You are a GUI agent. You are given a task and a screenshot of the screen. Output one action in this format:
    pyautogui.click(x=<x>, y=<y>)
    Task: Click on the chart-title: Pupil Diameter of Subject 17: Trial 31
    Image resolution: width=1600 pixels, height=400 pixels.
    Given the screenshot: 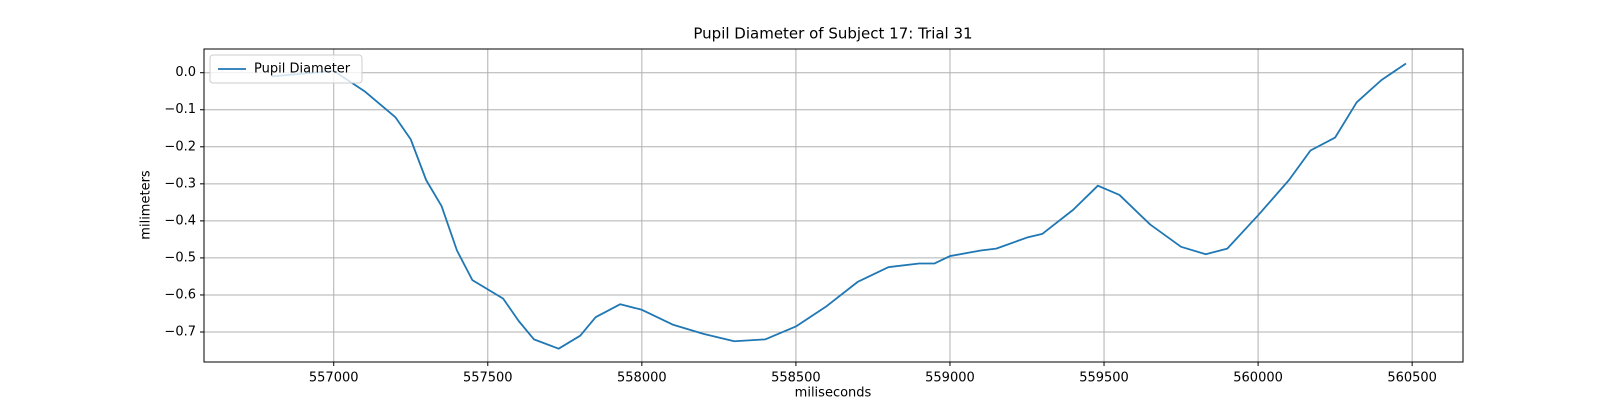 What is the action you would take?
    pyautogui.click(x=832, y=34)
    